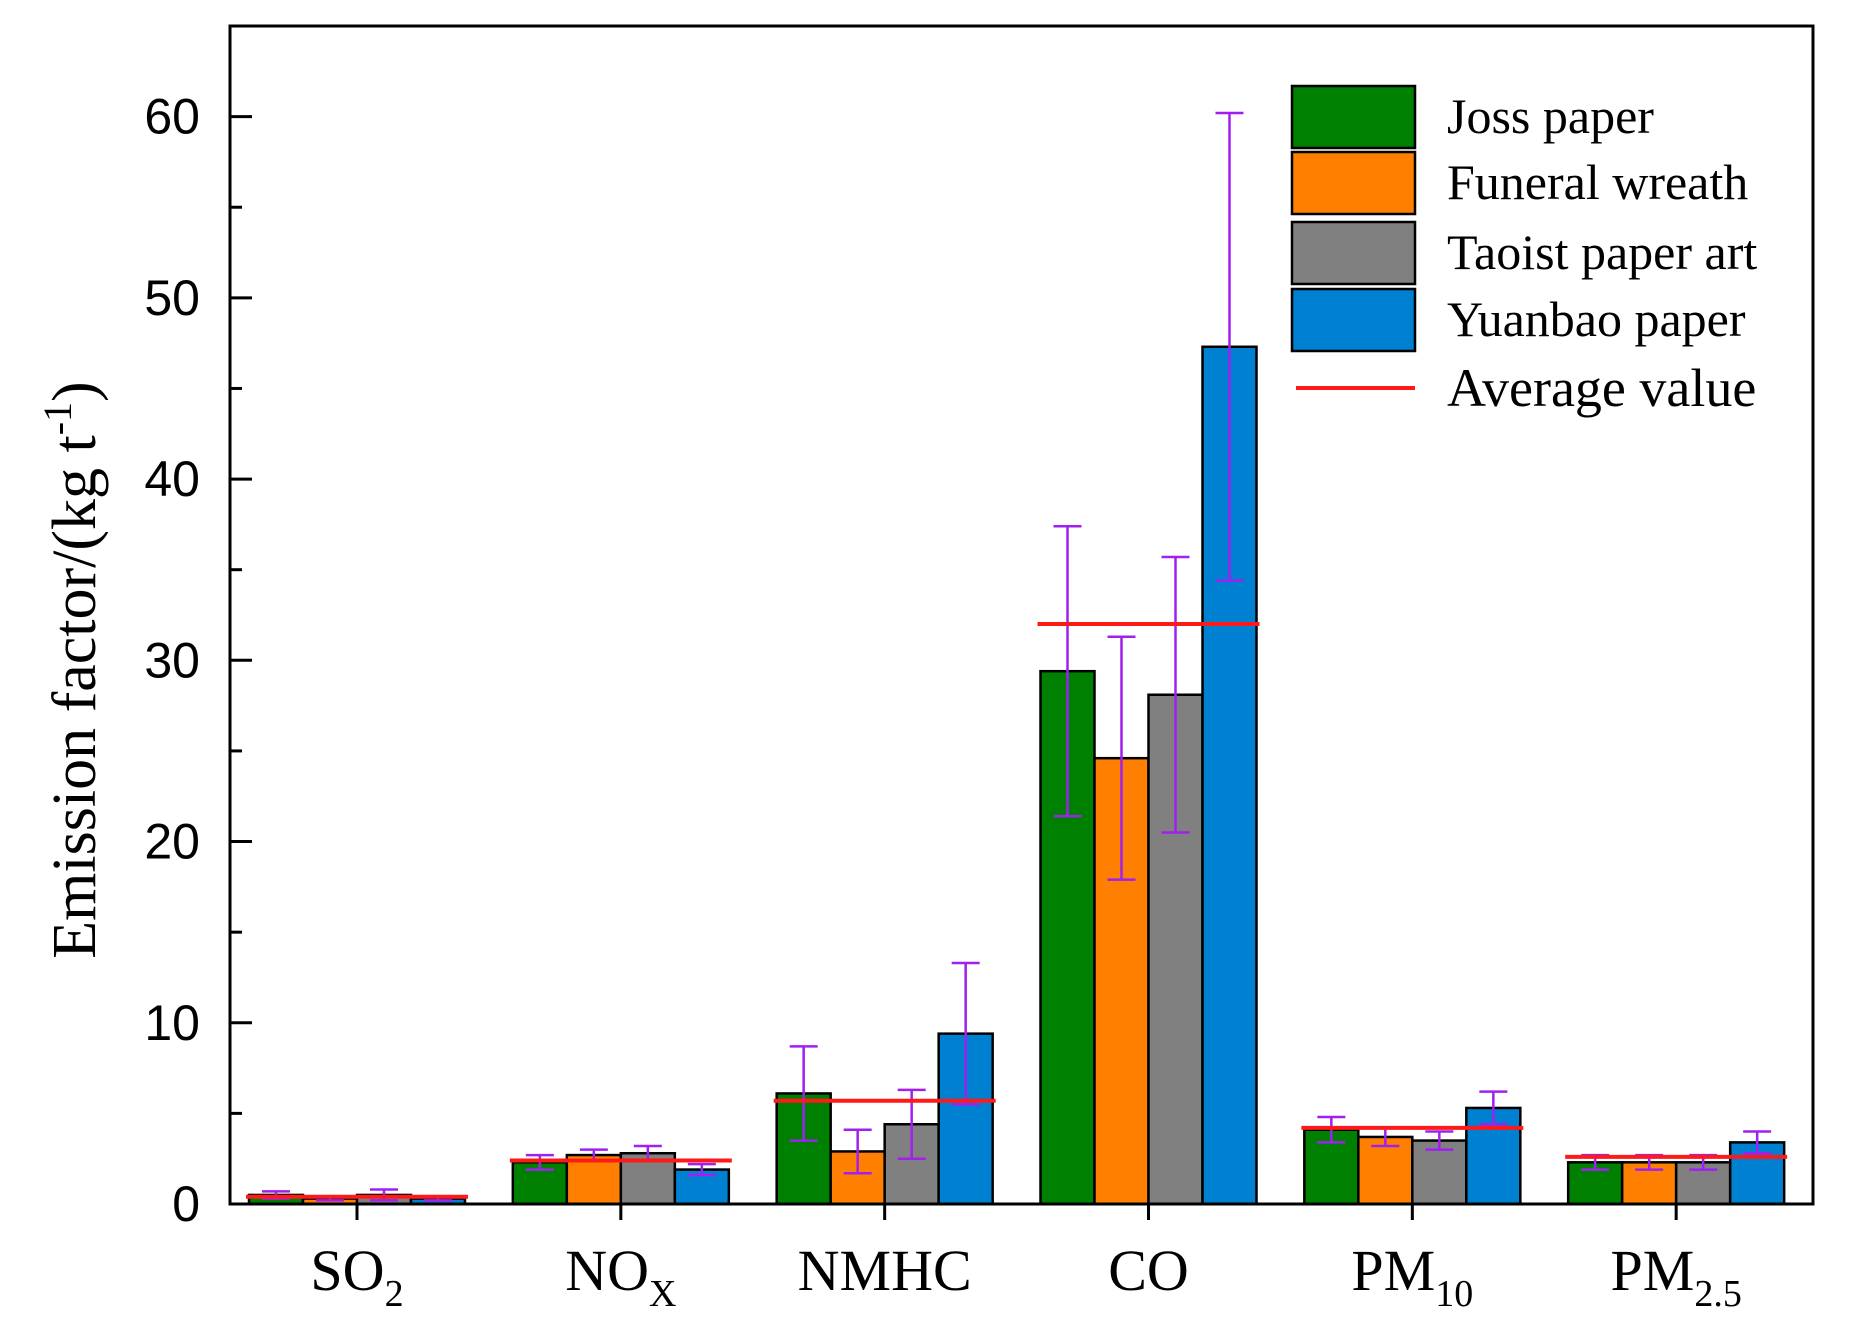  Describe the element at coordinates (1718, 1294) in the screenshot. I see `x-tick-label-subscript: 2.5` at that location.